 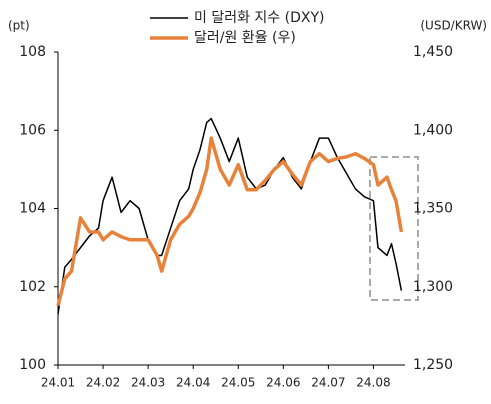 What do you see at coordinates (32, 209) in the screenshot?
I see `y-tick-label: 104` at bounding box center [32, 209].